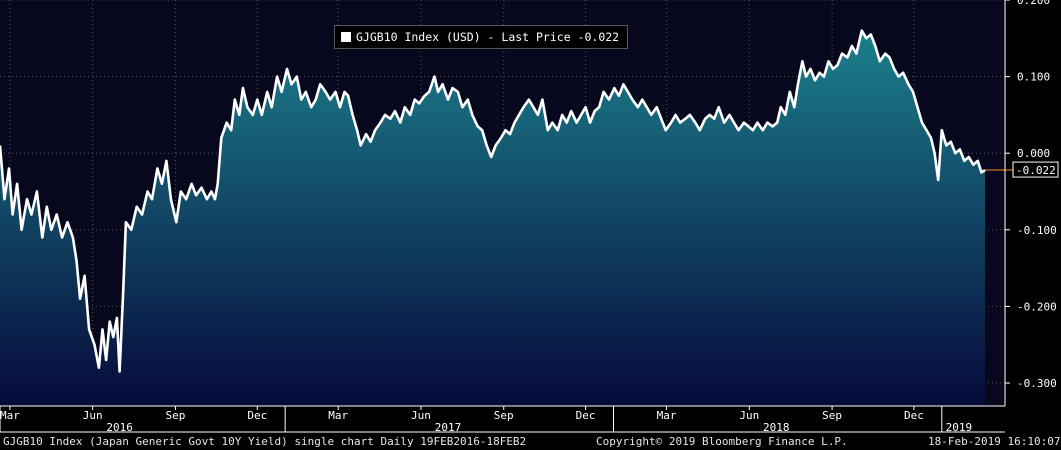 The width and height of the screenshot is (1061, 450). Describe the element at coordinates (1033, 77) in the screenshot. I see `y-tick-label: 0.100` at that location.